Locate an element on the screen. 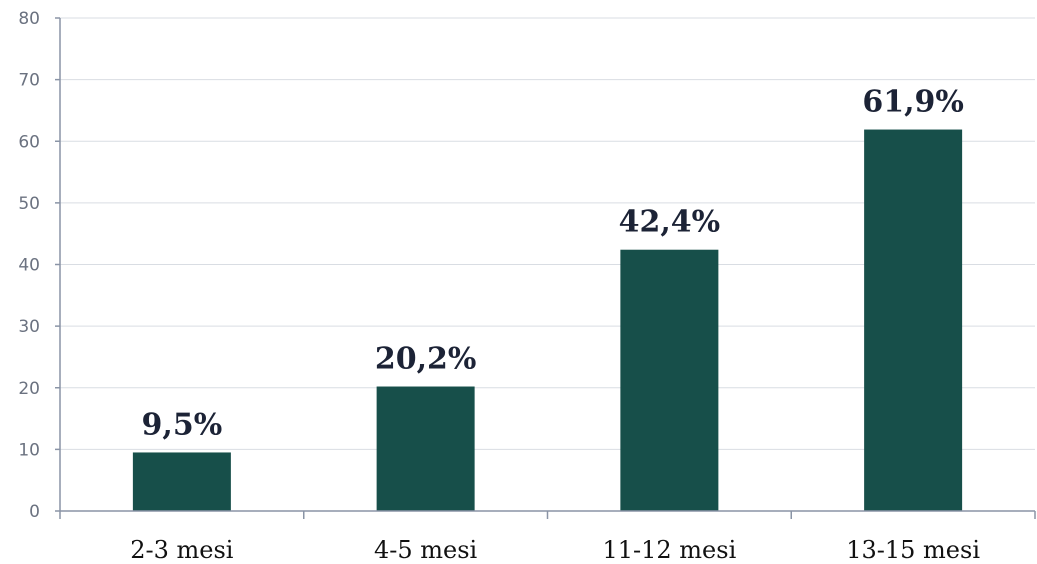  x-axis-ticks: 2-3 mesi 4-5 mesi 11-12 mesi 13-15 mesi is located at coordinates (555, 550).